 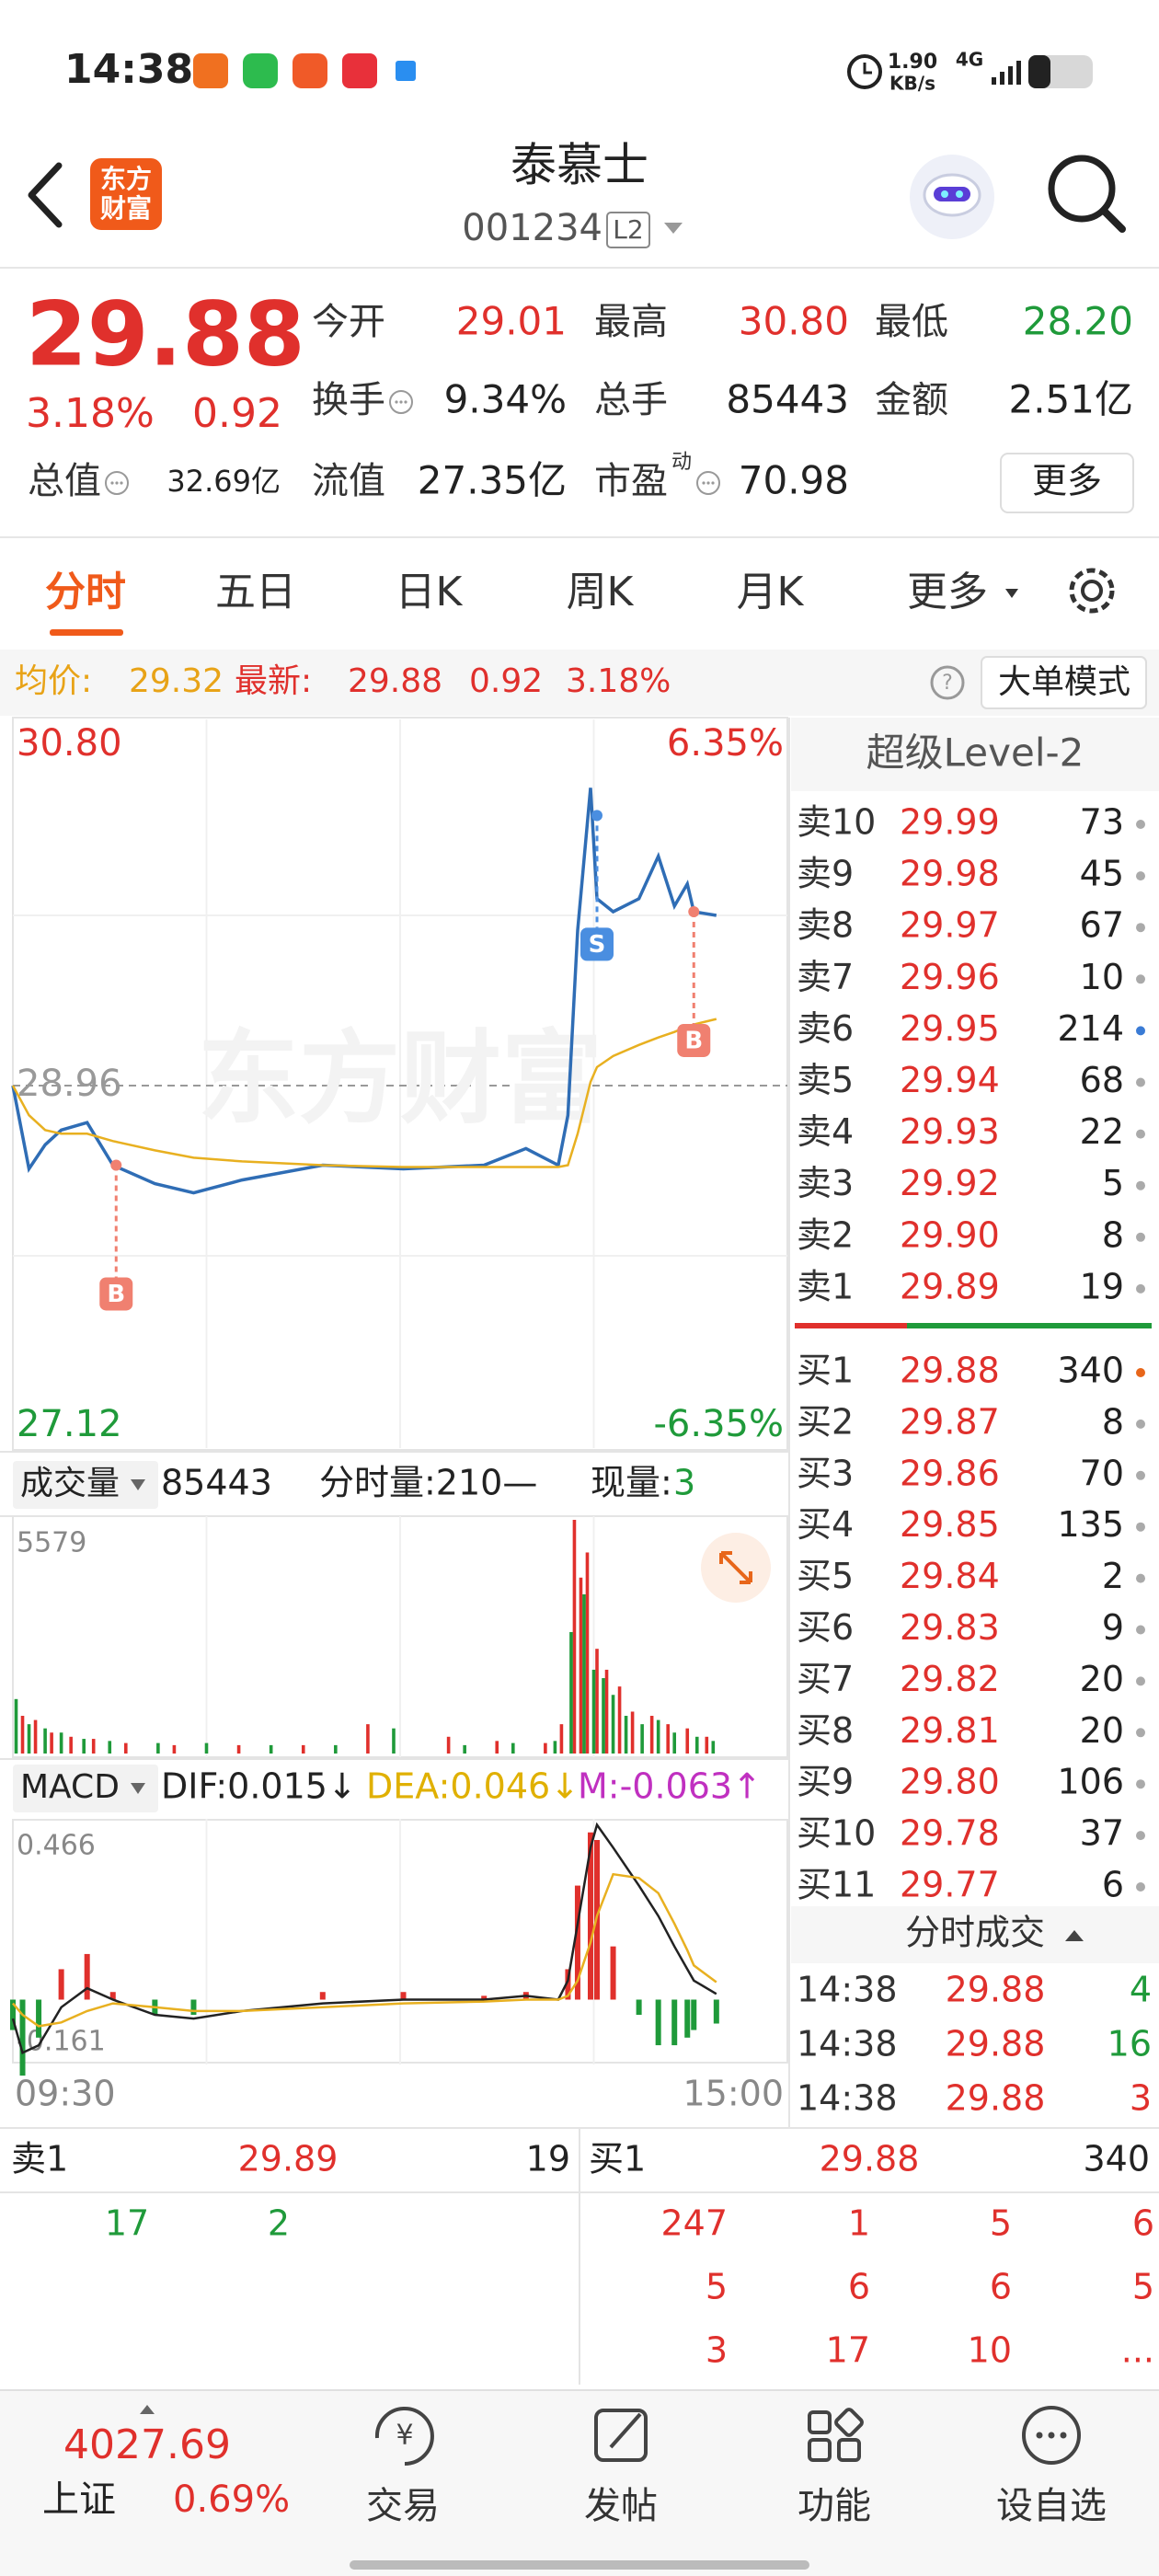 I want to click on watchlist-icon-part, so click(x=1051, y=2435).